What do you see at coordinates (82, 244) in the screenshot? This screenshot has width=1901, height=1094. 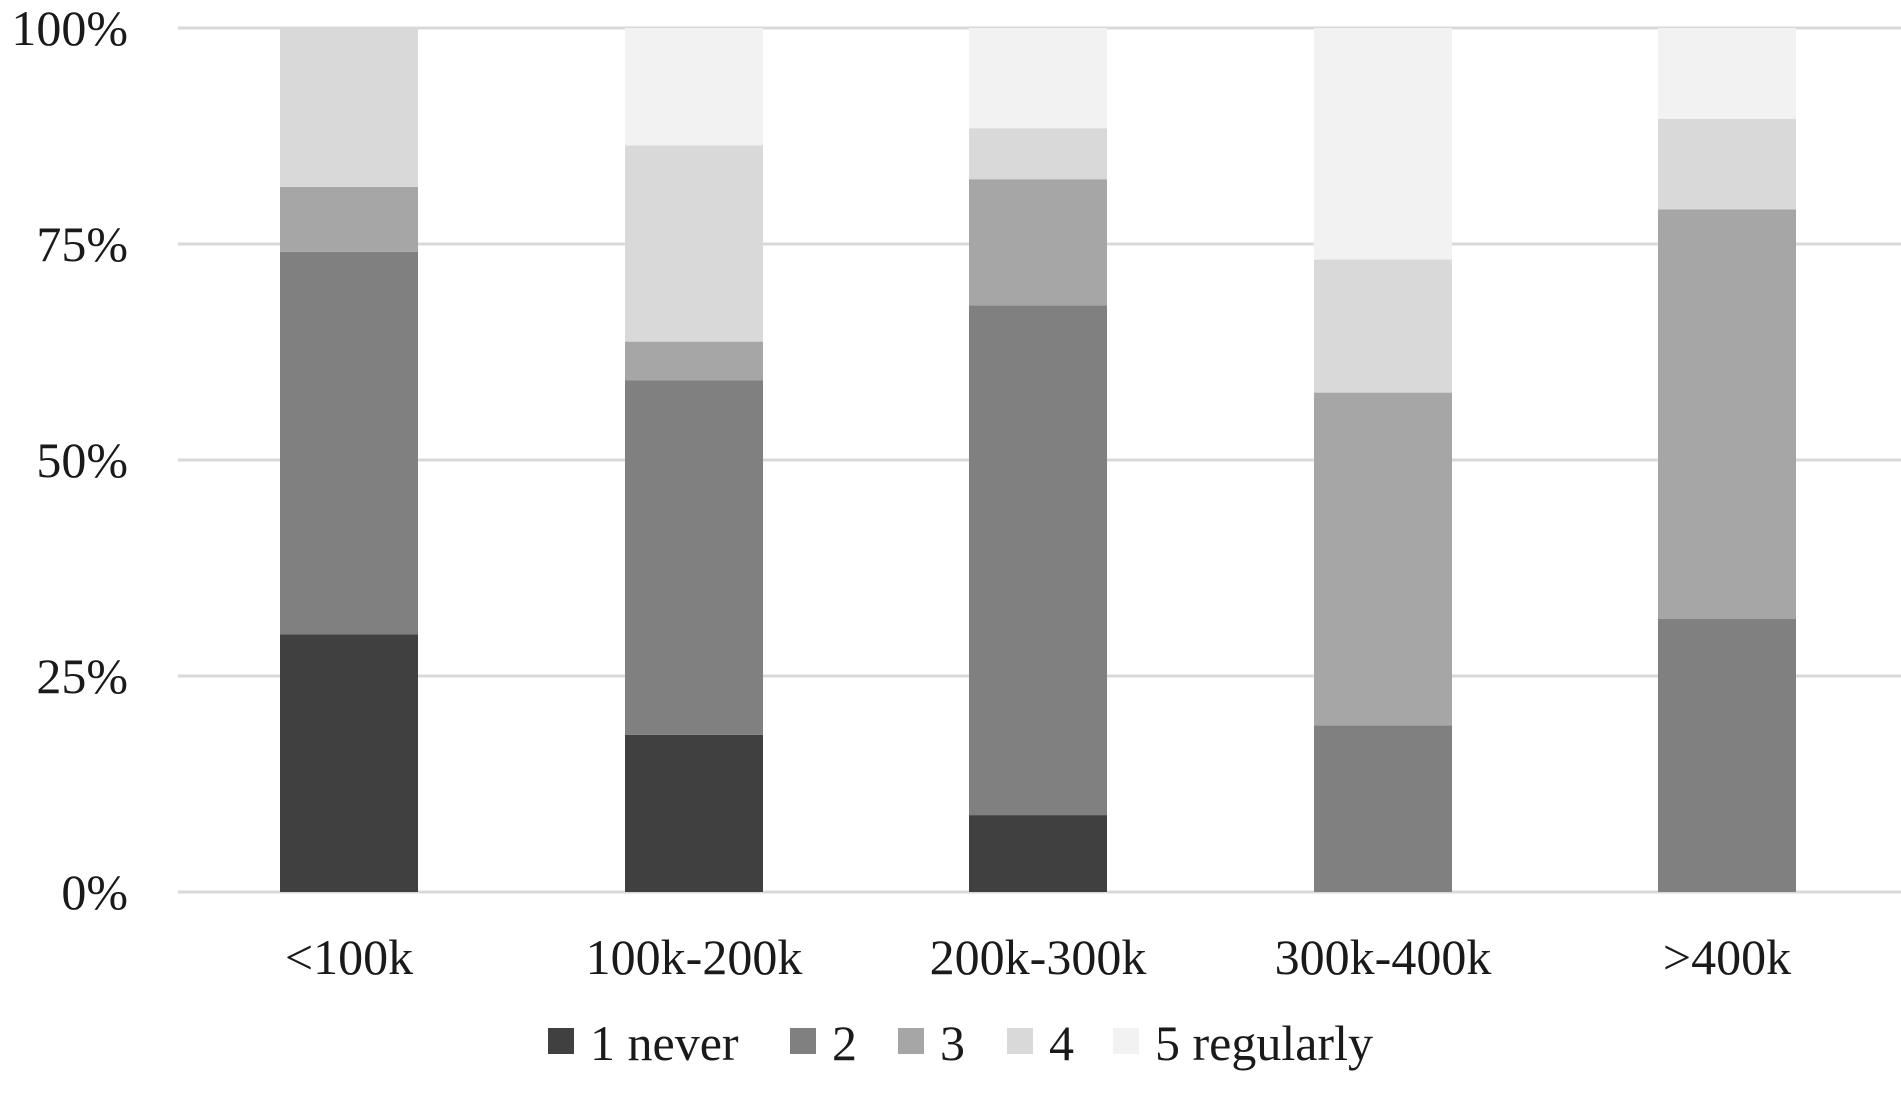 I see `y-tick-label: 75%` at bounding box center [82, 244].